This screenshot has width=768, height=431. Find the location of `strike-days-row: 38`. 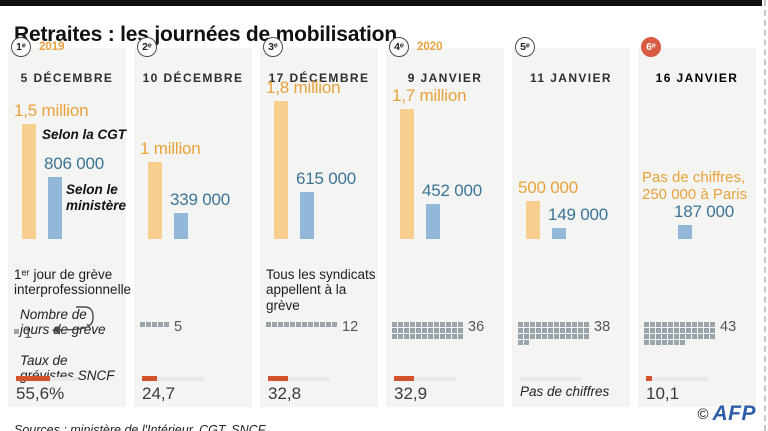

strike-days-row: 38 is located at coordinates (573, 332).